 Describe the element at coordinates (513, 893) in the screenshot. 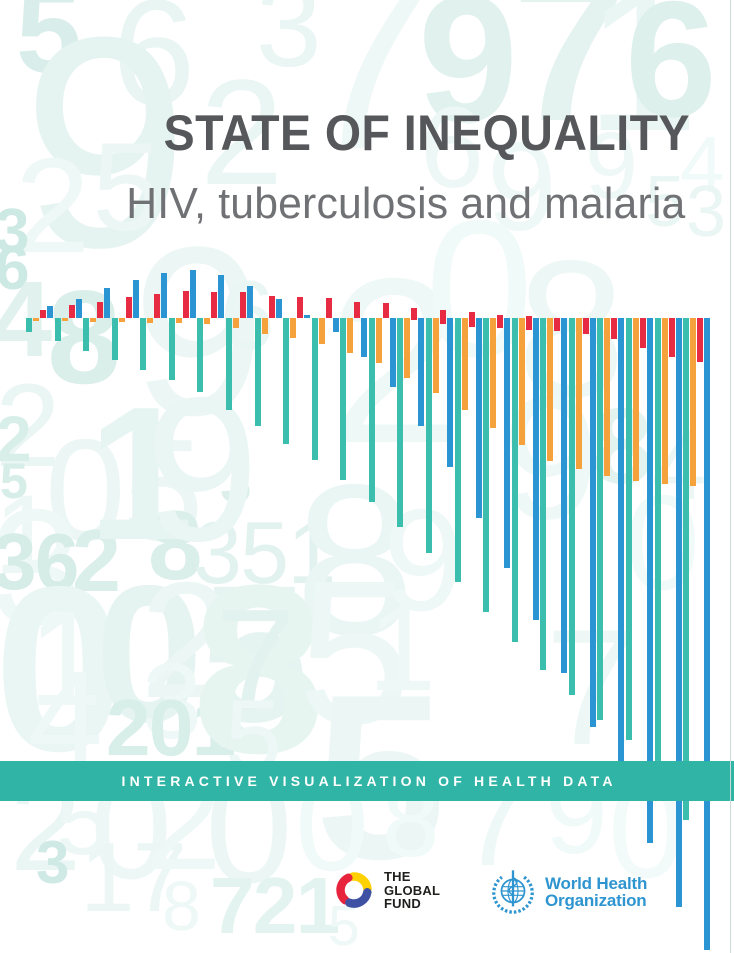

I see `who-emblem-icon` at that location.